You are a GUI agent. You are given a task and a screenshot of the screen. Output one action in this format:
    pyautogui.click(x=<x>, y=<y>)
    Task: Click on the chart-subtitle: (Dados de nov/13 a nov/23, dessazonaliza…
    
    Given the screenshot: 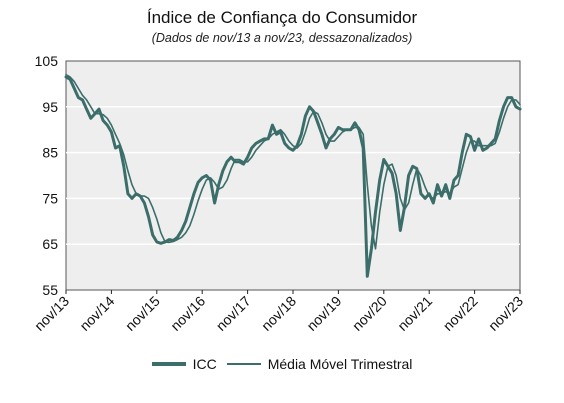 What is the action you would take?
    pyautogui.click(x=282, y=38)
    